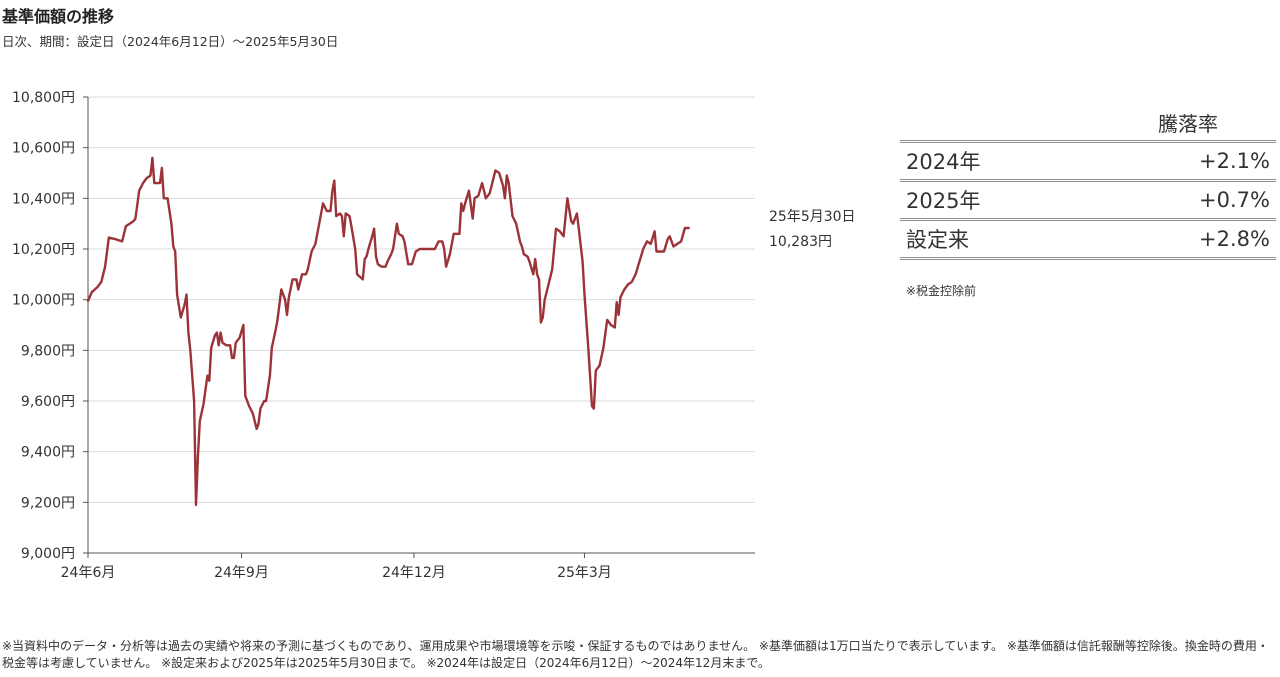 This screenshot has height=677, width=1280. What do you see at coordinates (1234, 200) in the screenshot?
I see `returns-row-value: +0.7%` at bounding box center [1234, 200].